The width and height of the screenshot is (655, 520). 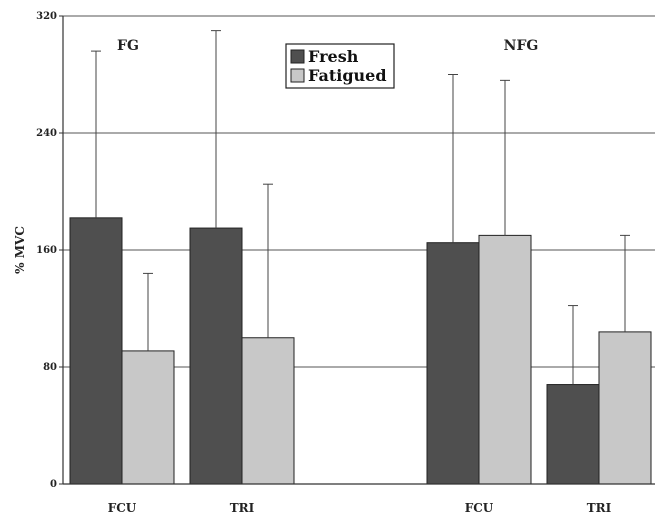 I want to click on group-label-NFG: NFG, so click(x=521, y=46).